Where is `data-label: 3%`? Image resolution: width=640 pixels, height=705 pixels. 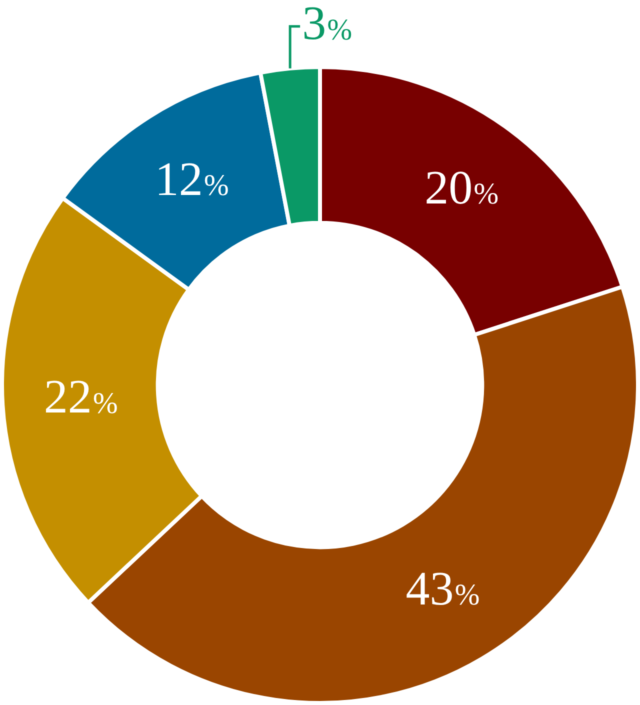 data-label: 3% is located at coordinates (327, 25).